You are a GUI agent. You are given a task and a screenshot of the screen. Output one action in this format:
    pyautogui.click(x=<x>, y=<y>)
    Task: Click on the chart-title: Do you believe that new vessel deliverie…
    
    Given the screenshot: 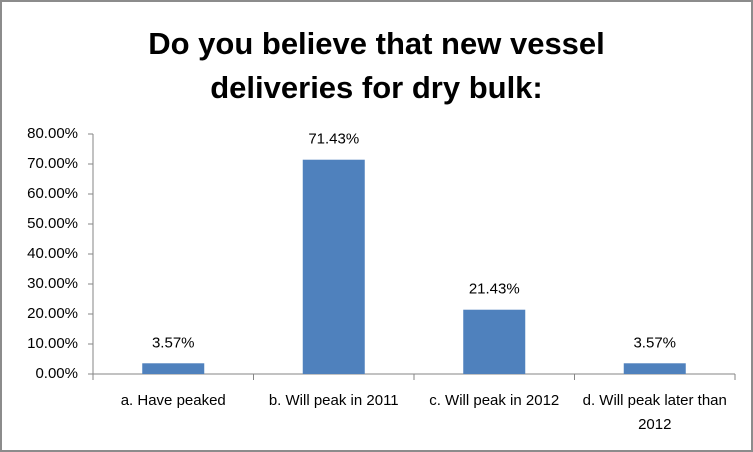 What is the action you would take?
    pyautogui.click(x=376, y=65)
    